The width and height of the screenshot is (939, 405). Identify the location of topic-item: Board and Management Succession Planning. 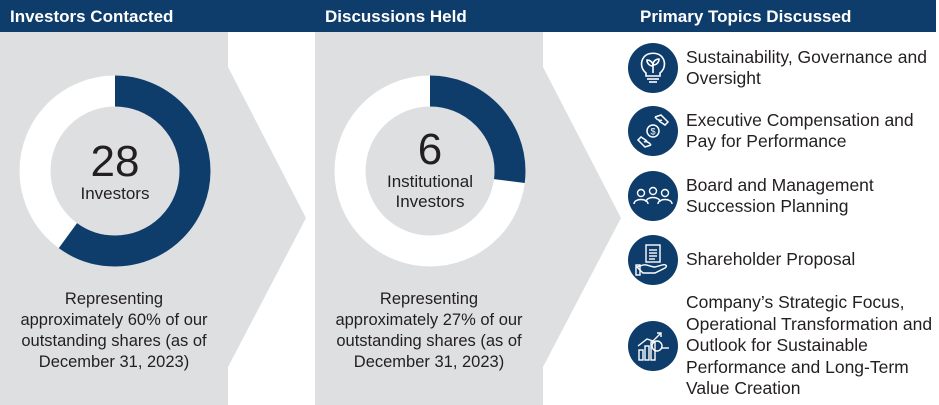
(783, 196).